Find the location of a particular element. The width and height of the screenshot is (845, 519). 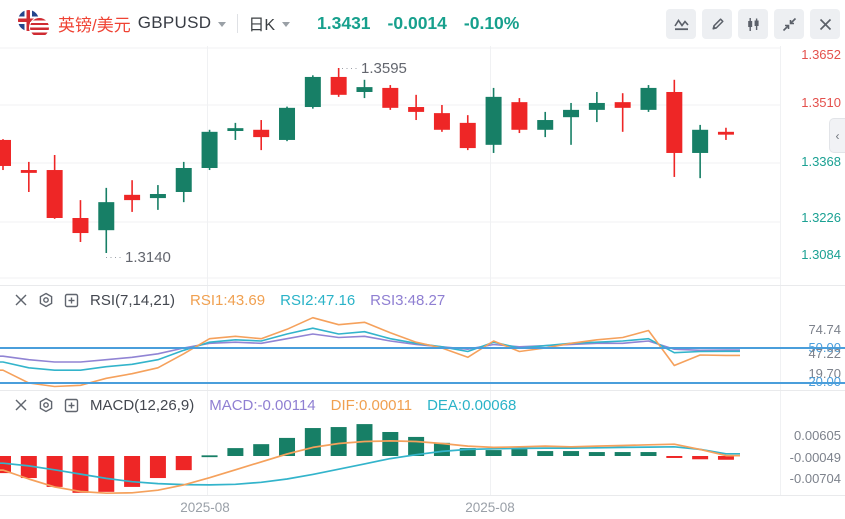

rsi1-value: RSI1:43.69 is located at coordinates (228, 300).